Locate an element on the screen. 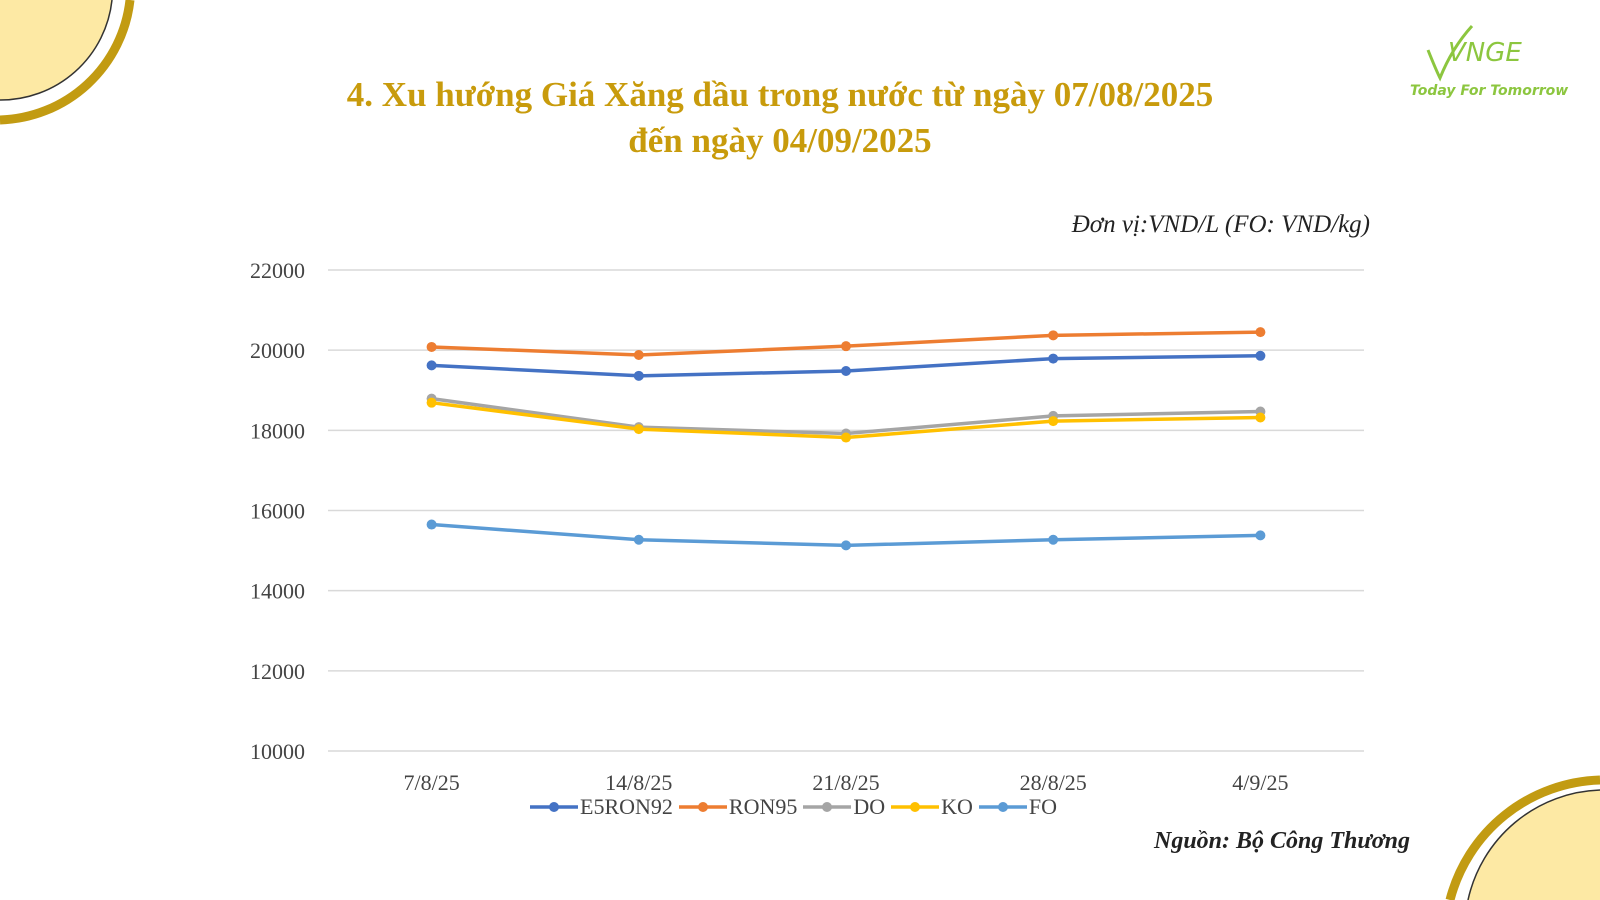  series-line is located at coordinates (846, 416).